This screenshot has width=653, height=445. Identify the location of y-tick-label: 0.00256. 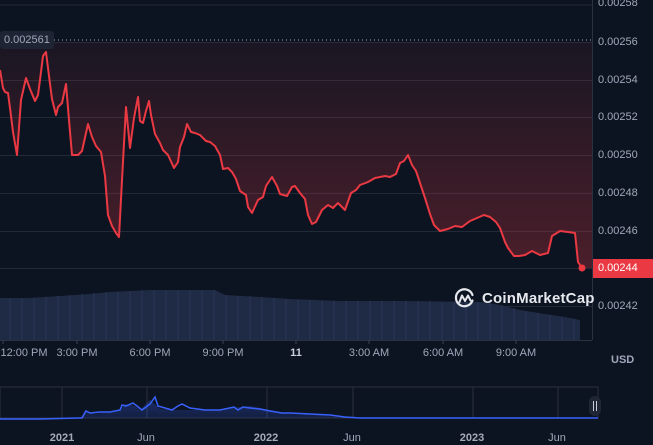
(618, 42).